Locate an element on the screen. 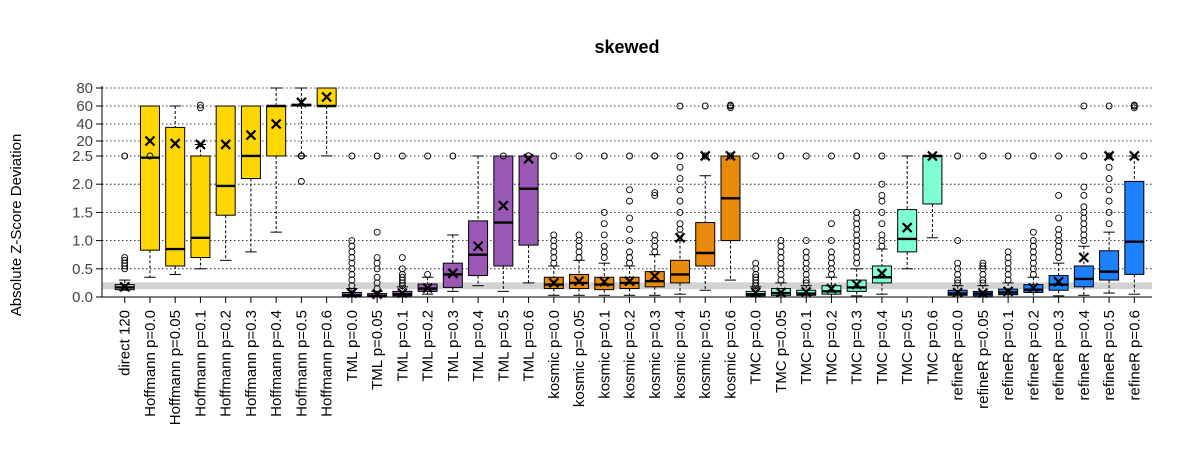 This screenshot has height=475, width=1200. x-tick-label: refineR p=0.3 is located at coordinates (1059, 355).